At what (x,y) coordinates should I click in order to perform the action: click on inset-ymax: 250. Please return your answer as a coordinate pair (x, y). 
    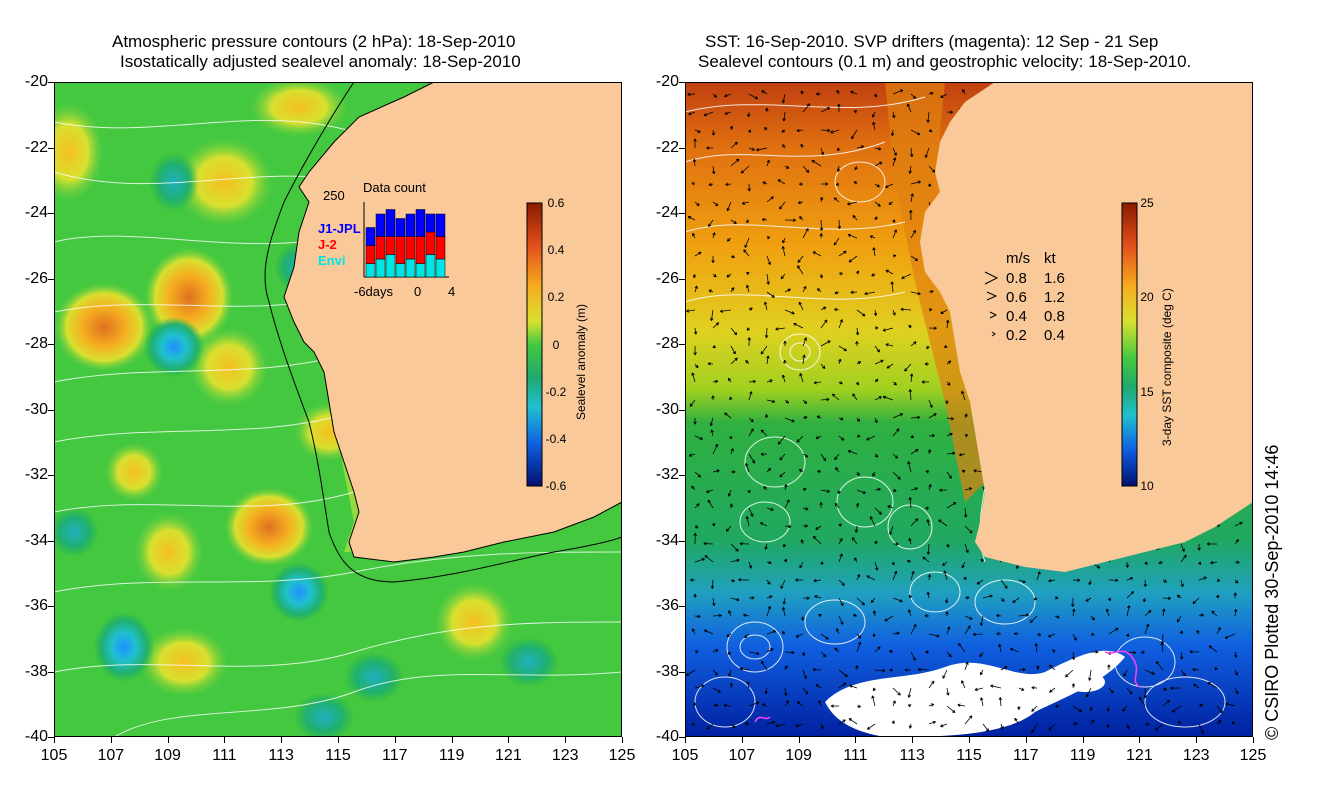
    Looking at the image, I should click on (334, 195).